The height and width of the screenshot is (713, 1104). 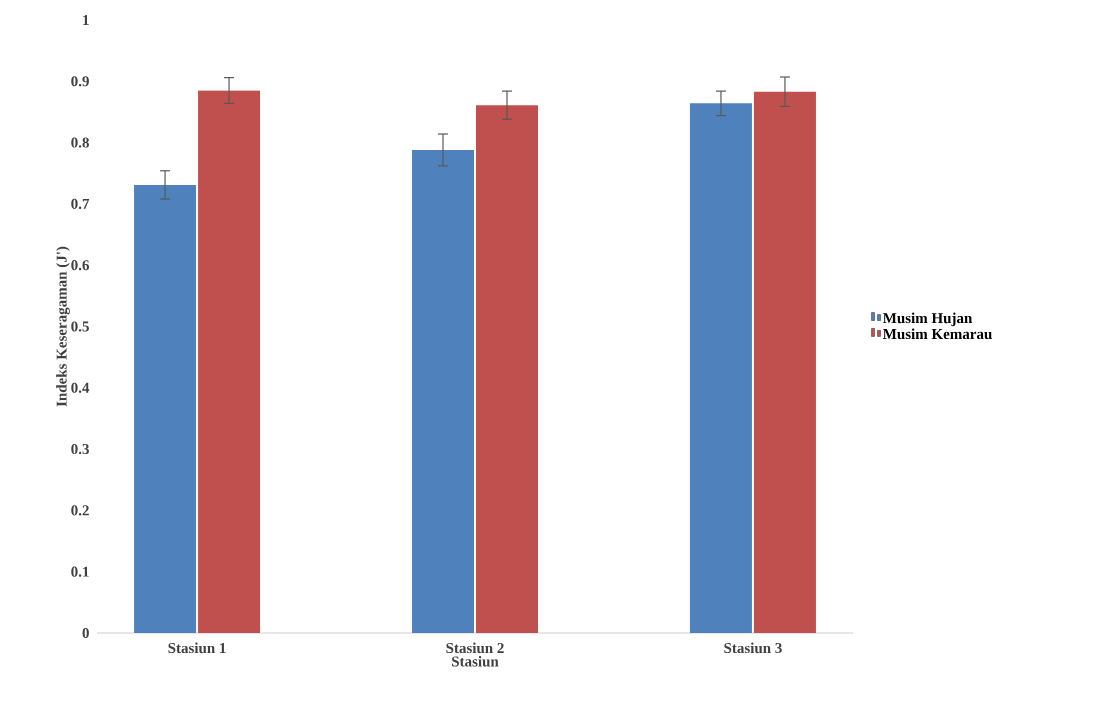 What do you see at coordinates (80, 203) in the screenshot?
I see `y-tick-label: 0.7` at bounding box center [80, 203].